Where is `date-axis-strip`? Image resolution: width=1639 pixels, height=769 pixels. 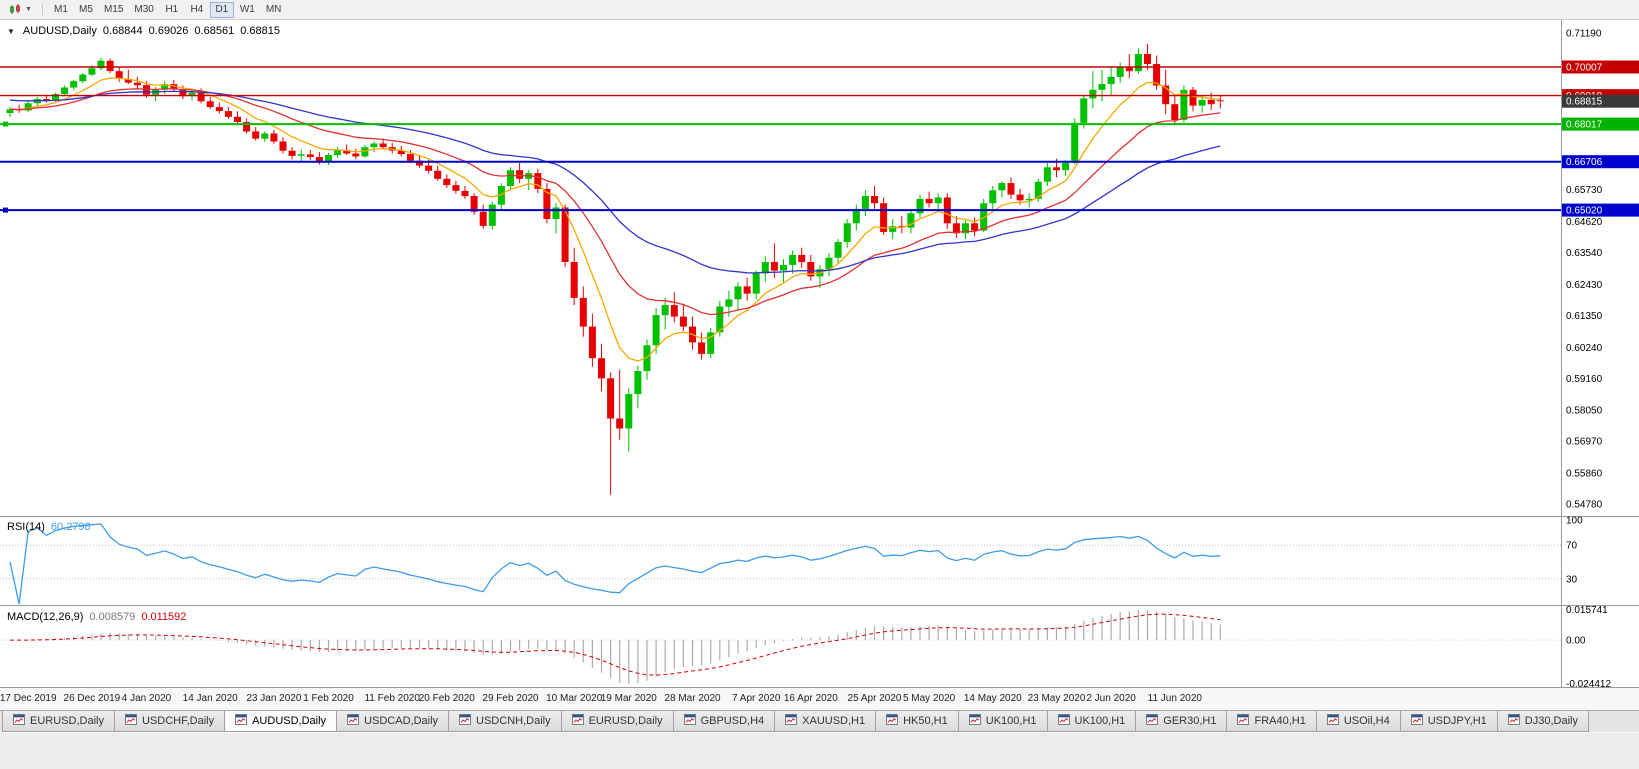
date-axis-strip is located at coordinates (819, 699).